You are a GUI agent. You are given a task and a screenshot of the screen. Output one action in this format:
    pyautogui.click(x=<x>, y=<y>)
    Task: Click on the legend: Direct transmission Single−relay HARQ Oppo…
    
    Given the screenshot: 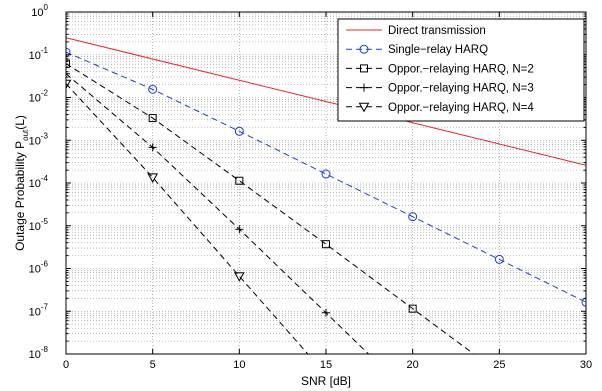 What is the action you would take?
    pyautogui.click(x=461, y=70)
    